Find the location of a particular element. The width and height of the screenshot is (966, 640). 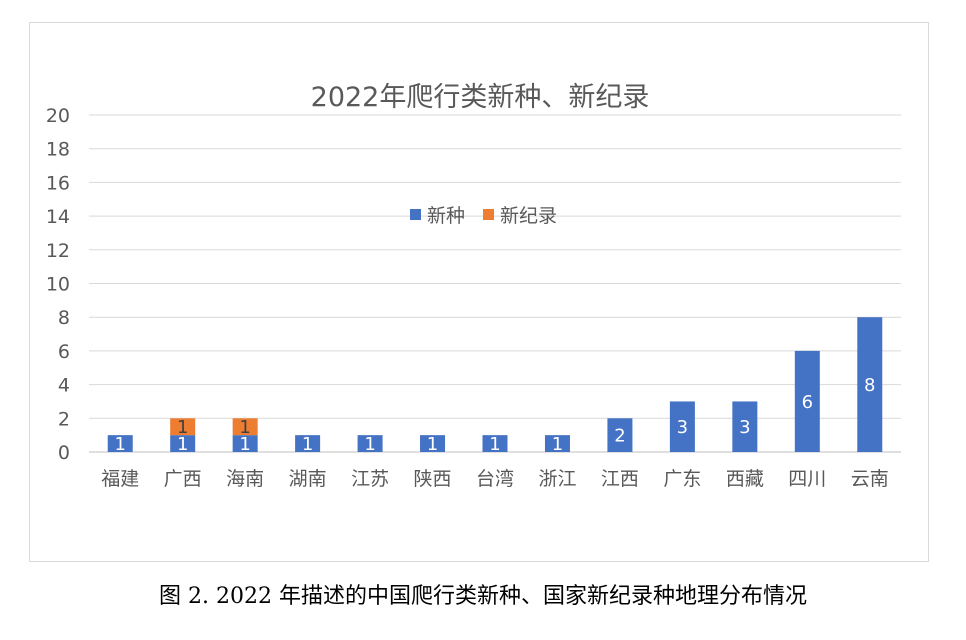

y-tick-label: 12 is located at coordinates (58, 251).